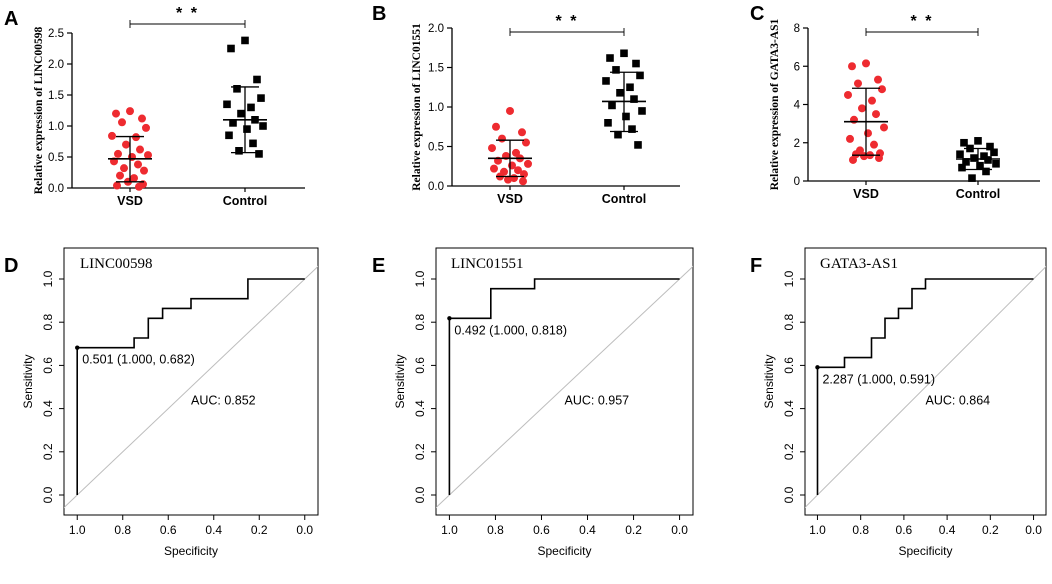  Describe the element at coordinates (990, 530) in the screenshot. I see `x-tick-label: 0.2` at that location.